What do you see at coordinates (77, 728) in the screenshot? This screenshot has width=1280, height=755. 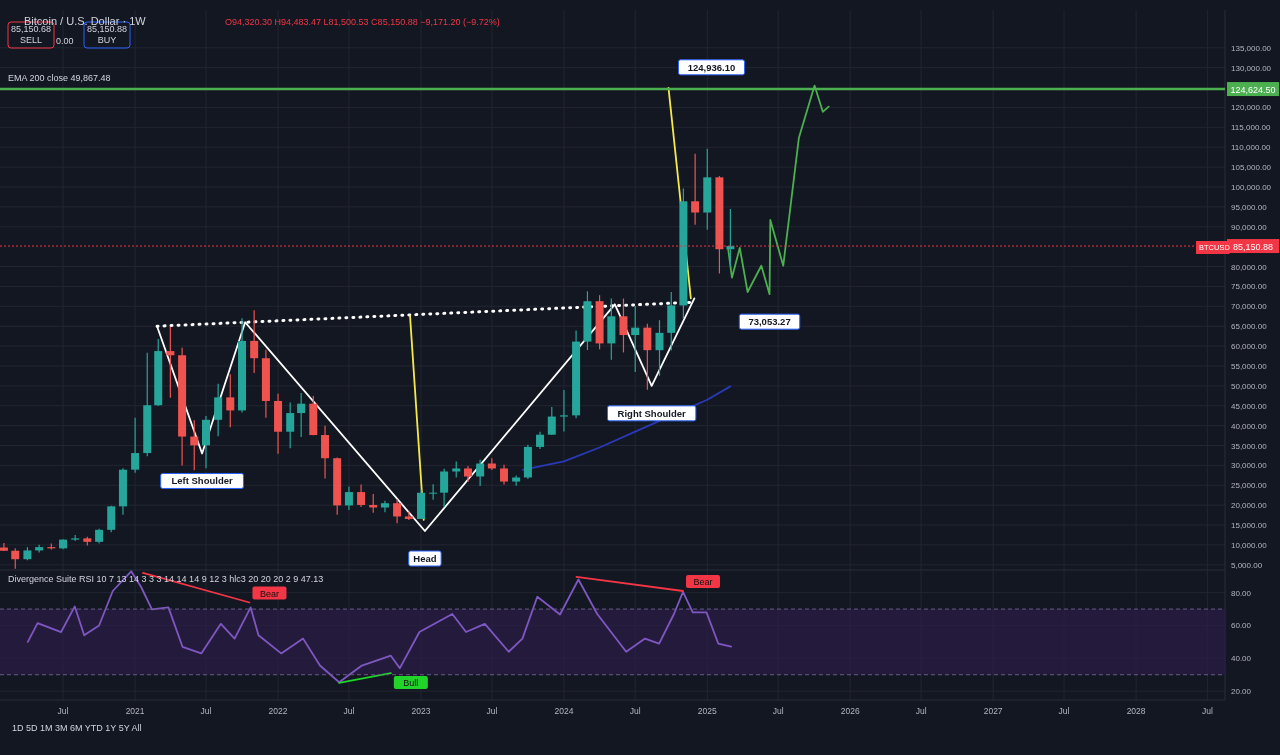 I see `text: 1D 5D 1M 3M 6M YTD 1Y 5Y All` at bounding box center [77, 728].